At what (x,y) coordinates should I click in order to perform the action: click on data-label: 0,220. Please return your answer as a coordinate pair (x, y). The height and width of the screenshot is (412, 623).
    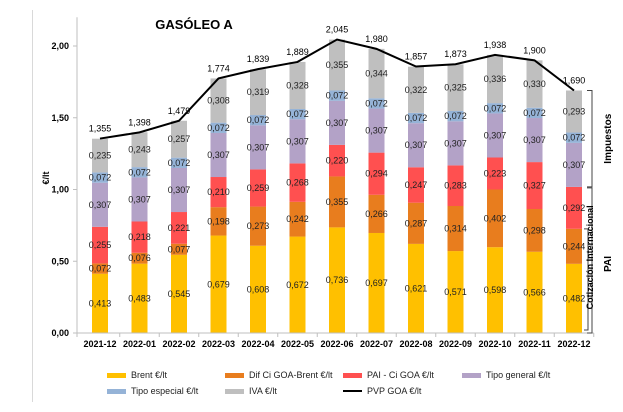
    Looking at the image, I should click on (337, 161).